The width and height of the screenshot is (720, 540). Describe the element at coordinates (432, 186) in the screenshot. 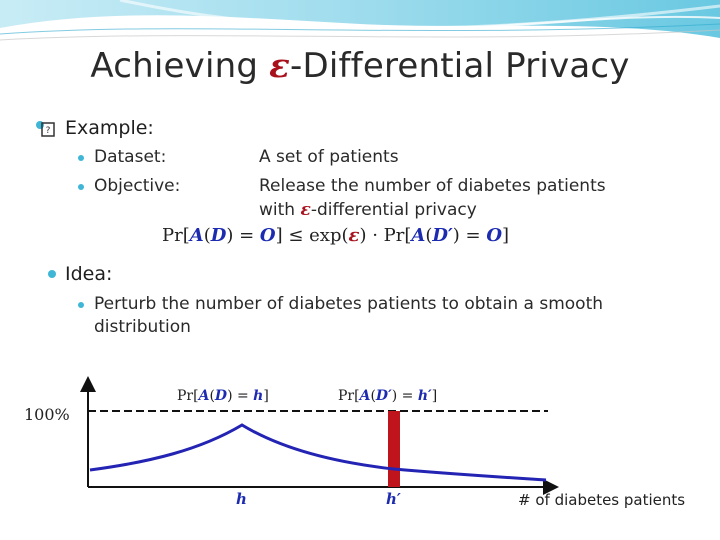

I see `objective-value-line1: Release the number of diabetes patients` at that location.